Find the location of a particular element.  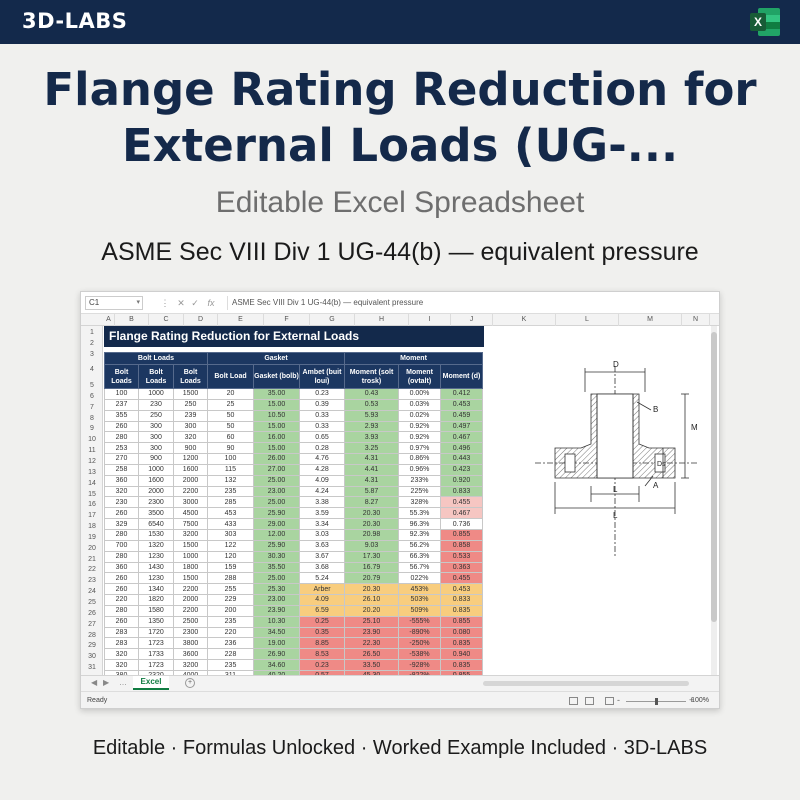

row-header: 11 is located at coordinates (92, 451).